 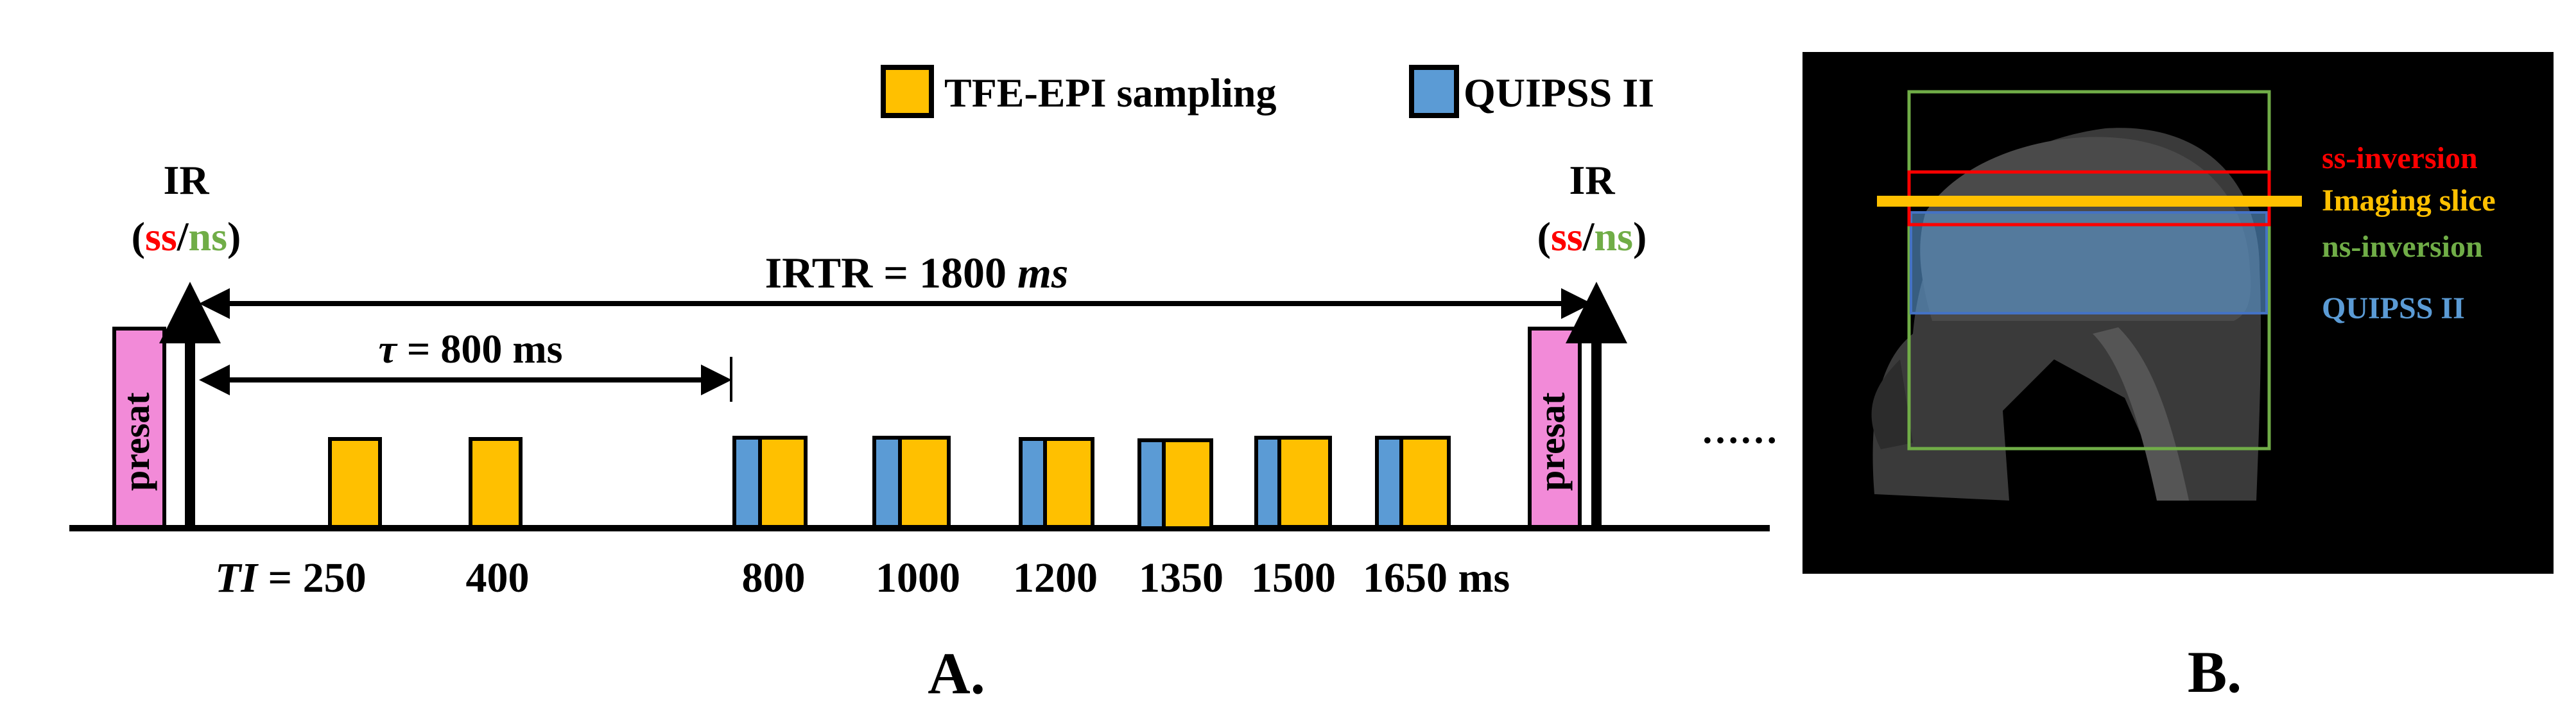 I want to click on legend-quipss-label: QUIPSS II, so click(x=1559, y=93).